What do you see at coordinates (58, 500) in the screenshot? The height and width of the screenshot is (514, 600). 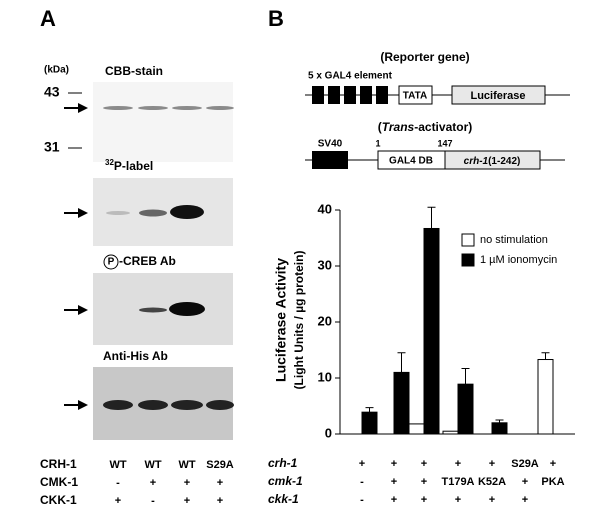 I see `row-label: CKK-1` at bounding box center [58, 500].